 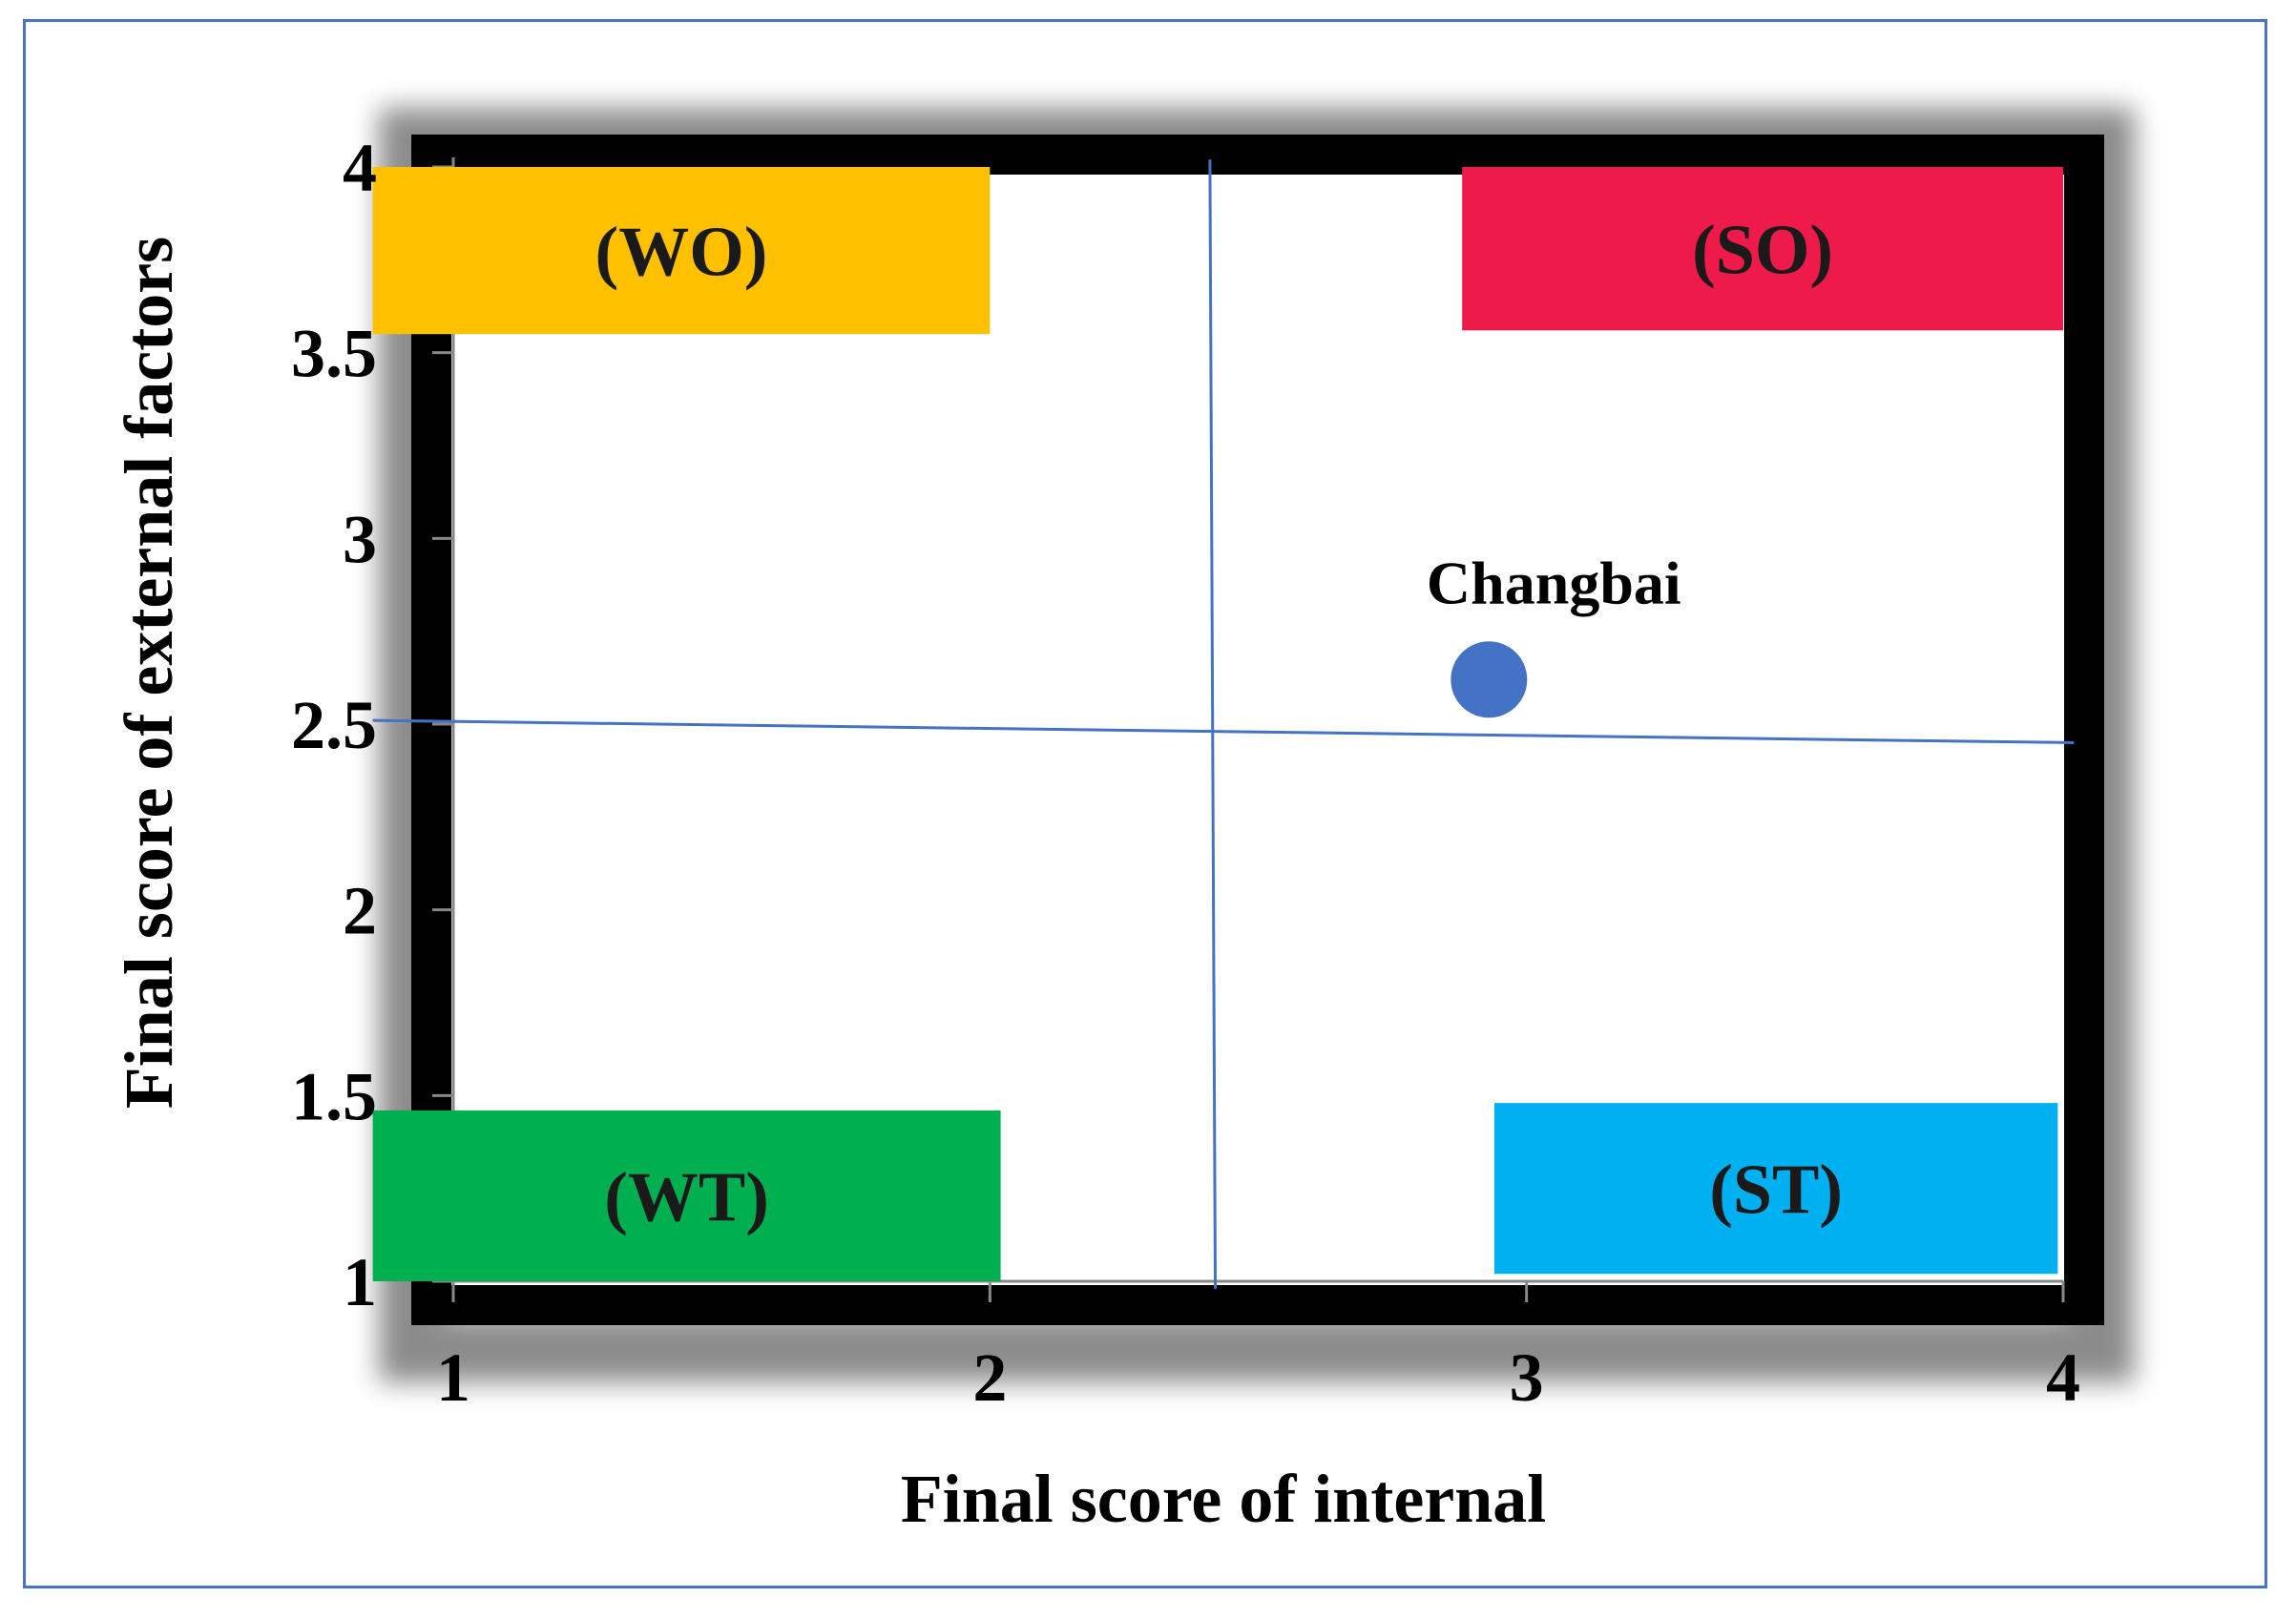 What do you see at coordinates (360, 911) in the screenshot?
I see `y-tick-label: 2` at bounding box center [360, 911].